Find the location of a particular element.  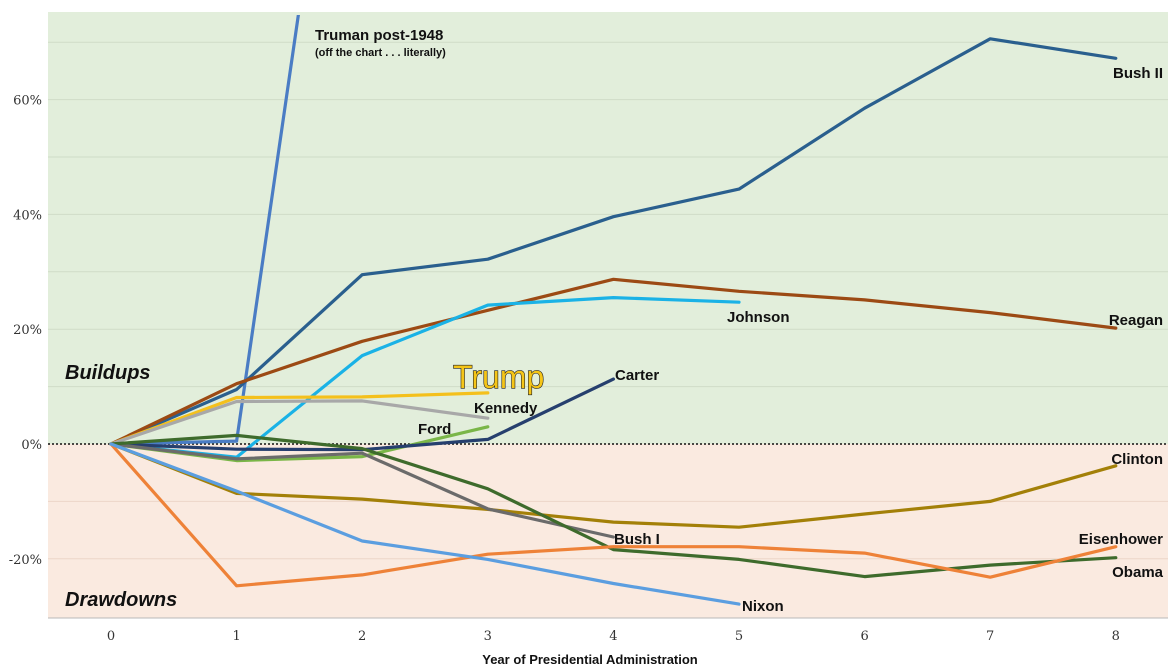

x-tick-label: 6 is located at coordinates (864, 636).